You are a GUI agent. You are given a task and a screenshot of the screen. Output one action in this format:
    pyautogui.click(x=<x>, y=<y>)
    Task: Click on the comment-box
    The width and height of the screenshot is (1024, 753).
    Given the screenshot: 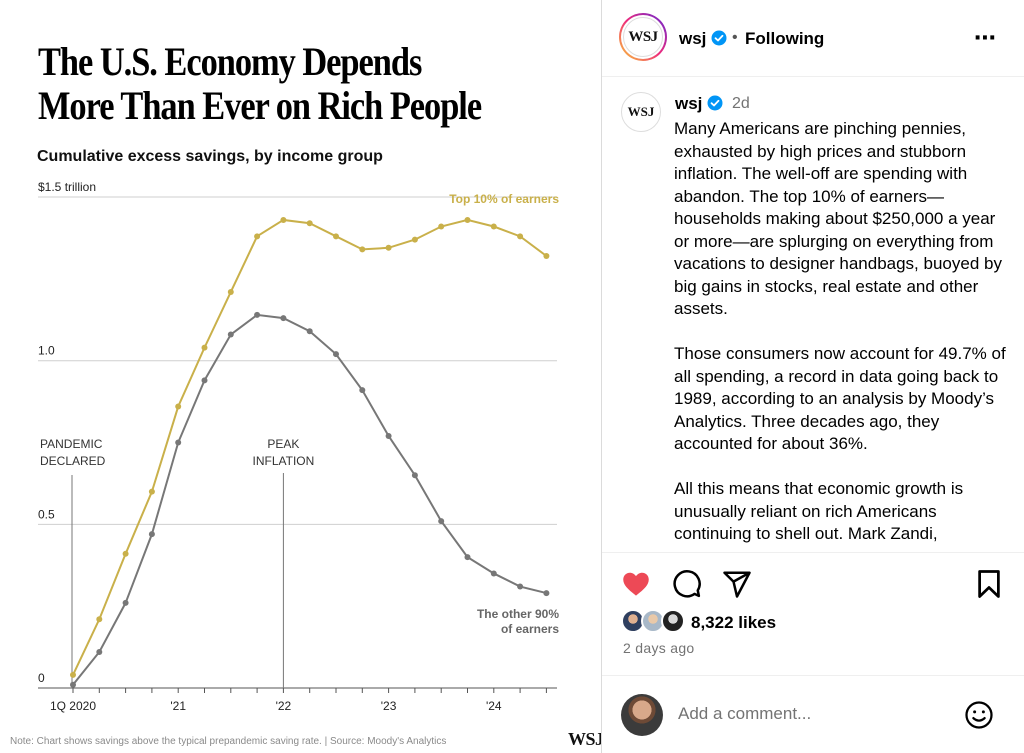 What is the action you would take?
    pyautogui.click(x=813, y=714)
    